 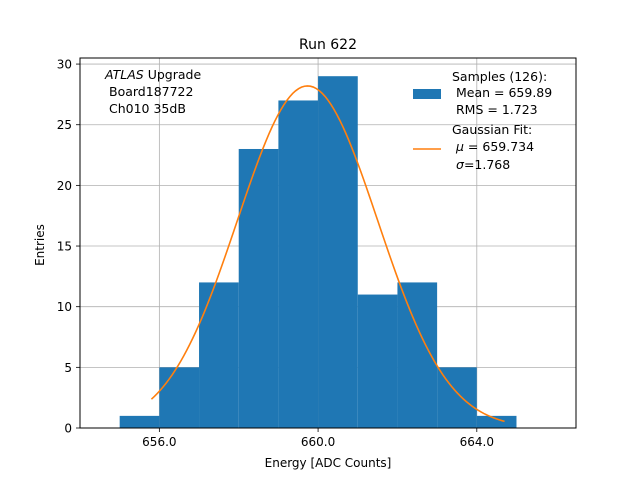 What do you see at coordinates (477, 442) in the screenshot?
I see `x-tick-label: 664.0` at bounding box center [477, 442].